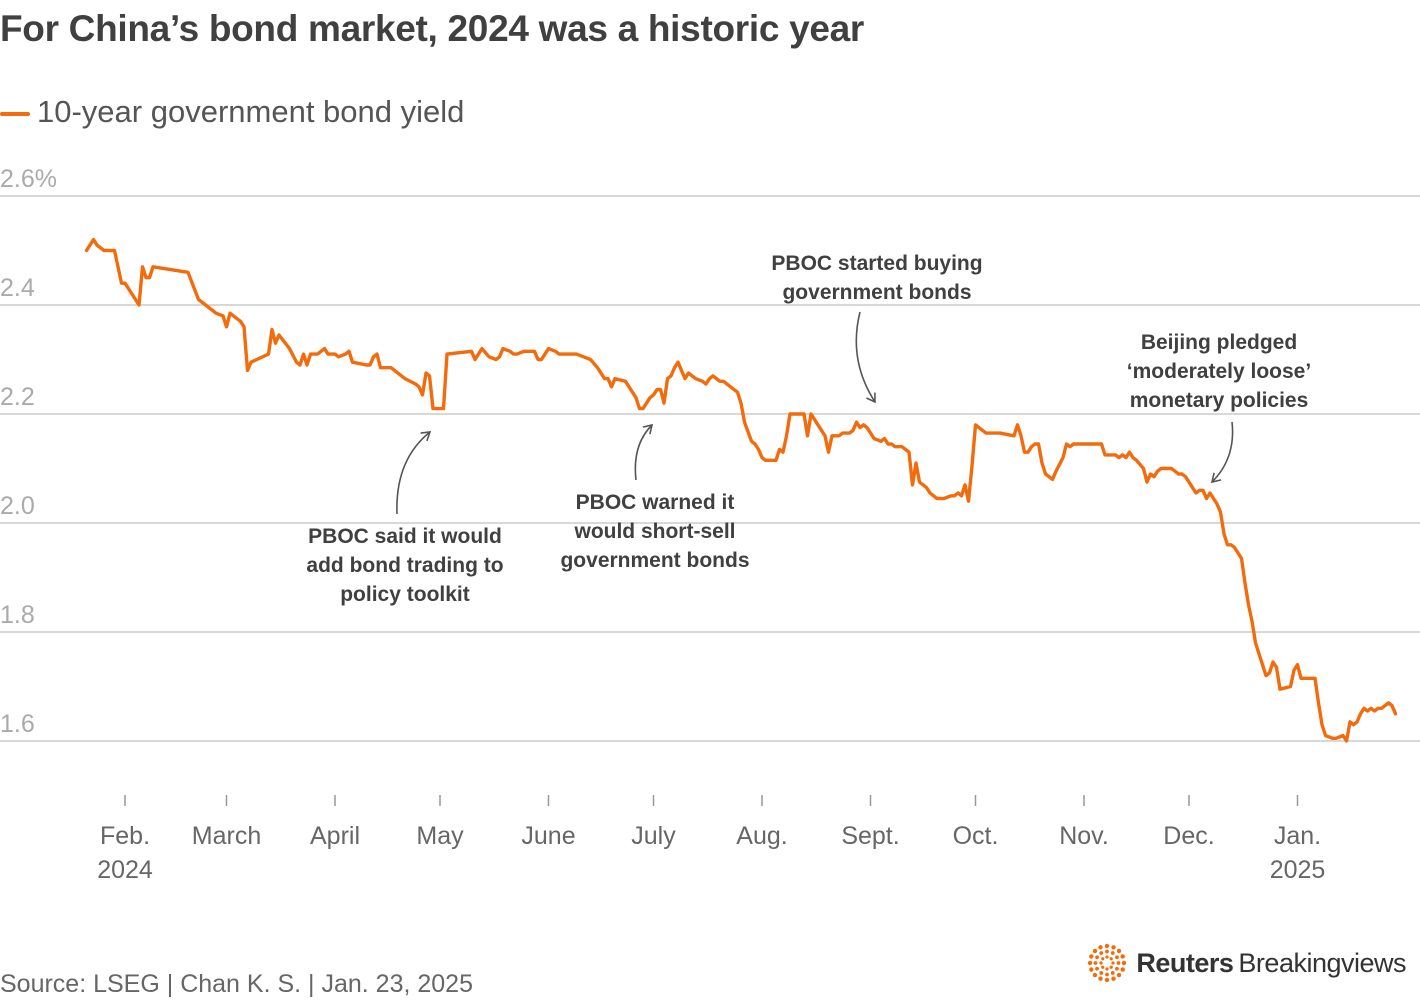 This screenshot has width=1420, height=1002. I want to click on legend-label: 10-year government bond yield, so click(251, 111).